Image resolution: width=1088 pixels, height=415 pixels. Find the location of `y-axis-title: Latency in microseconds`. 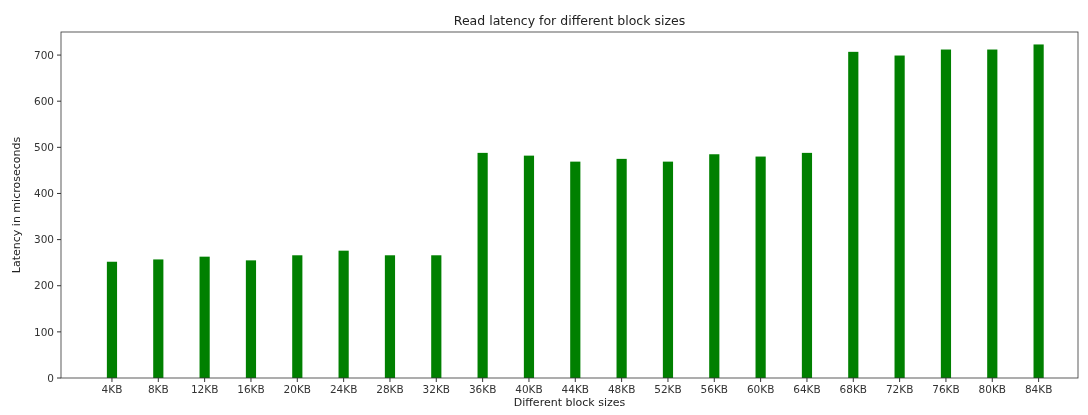

y-axis-title: Latency in microseconds is located at coordinates (16, 205).